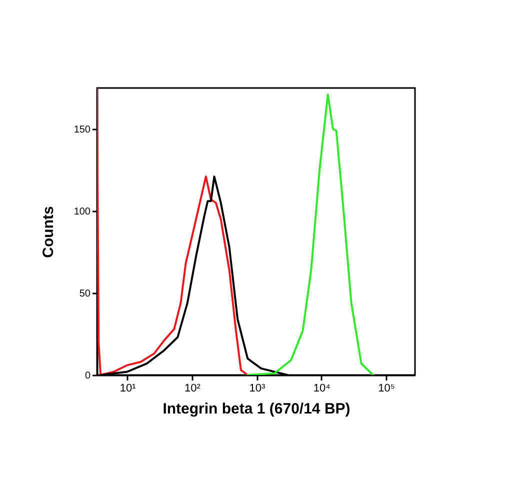 The width and height of the screenshot is (507, 479). I want to click on y-axis-title: Counts, so click(48, 232).